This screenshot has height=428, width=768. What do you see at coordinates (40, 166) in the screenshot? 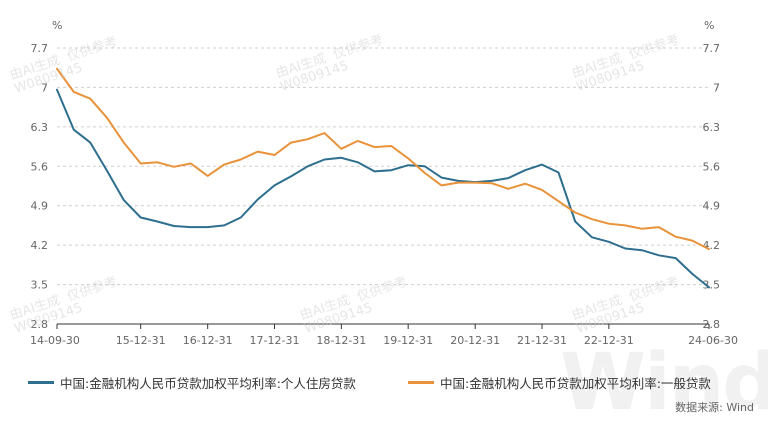
I see `y-tick-label-left: 5.6` at bounding box center [40, 166].